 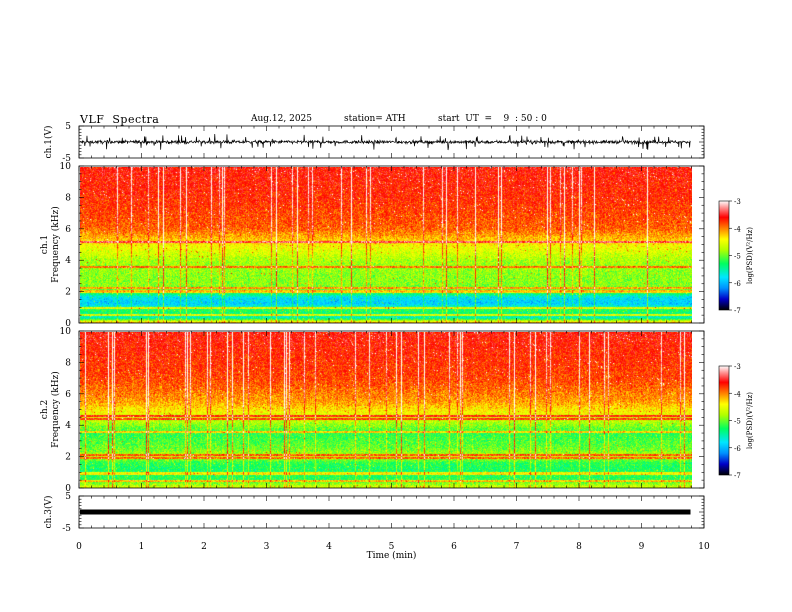 I want to click on x-tick-label: 3, so click(x=267, y=547).